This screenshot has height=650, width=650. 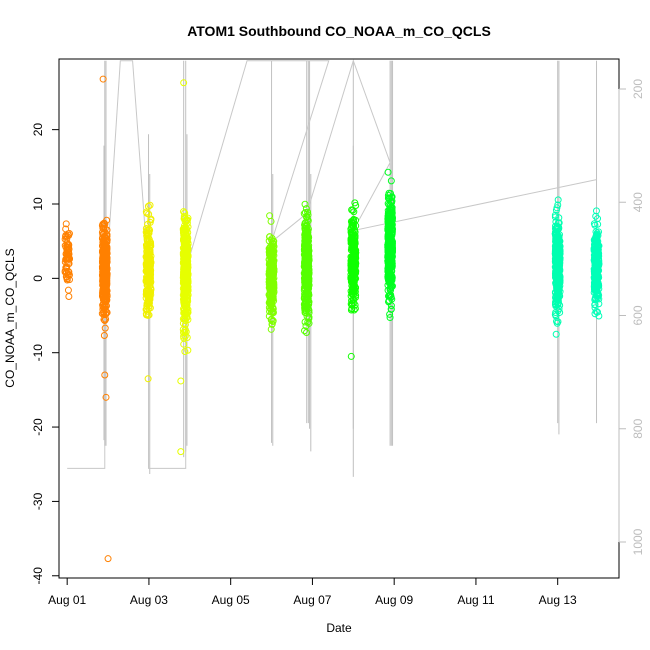 What do you see at coordinates (67, 600) in the screenshot?
I see `x-tick-label: Aug 01` at bounding box center [67, 600].